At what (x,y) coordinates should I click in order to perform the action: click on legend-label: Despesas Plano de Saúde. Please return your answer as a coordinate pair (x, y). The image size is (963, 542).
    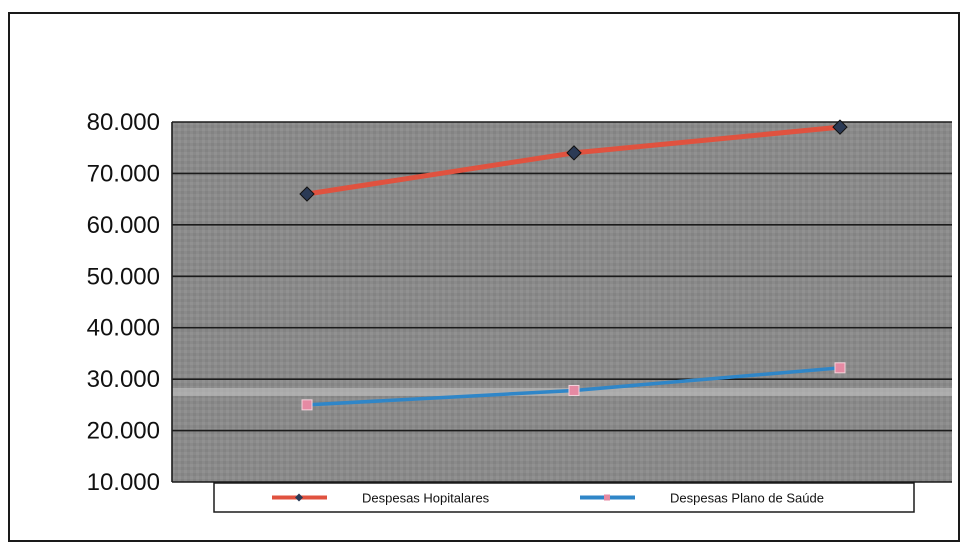
    Looking at the image, I should click on (747, 498).